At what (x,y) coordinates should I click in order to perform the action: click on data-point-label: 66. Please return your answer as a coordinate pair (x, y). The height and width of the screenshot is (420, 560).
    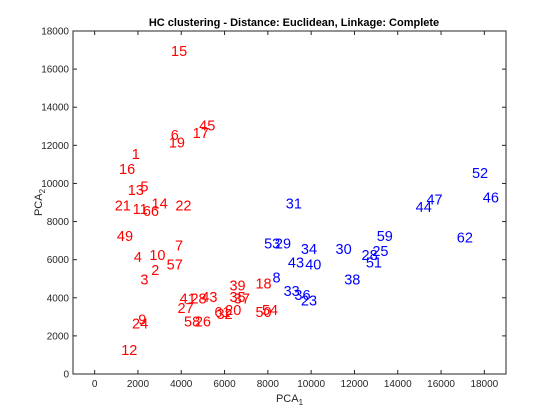
    Looking at the image, I should click on (151, 212).